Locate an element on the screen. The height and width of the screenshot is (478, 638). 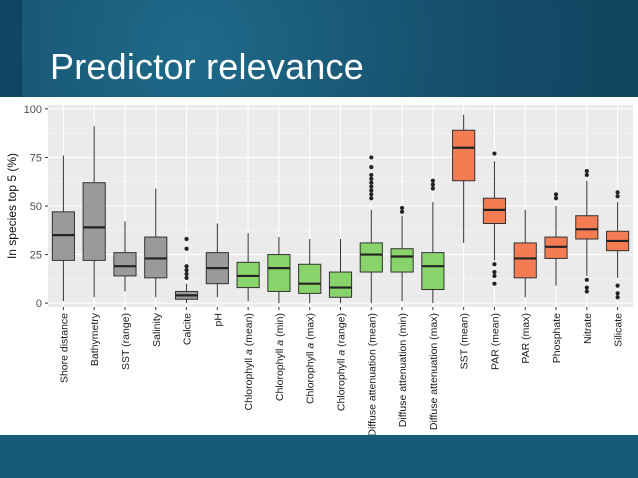
x-tick-label: Nitrate is located at coordinates (588, 328).